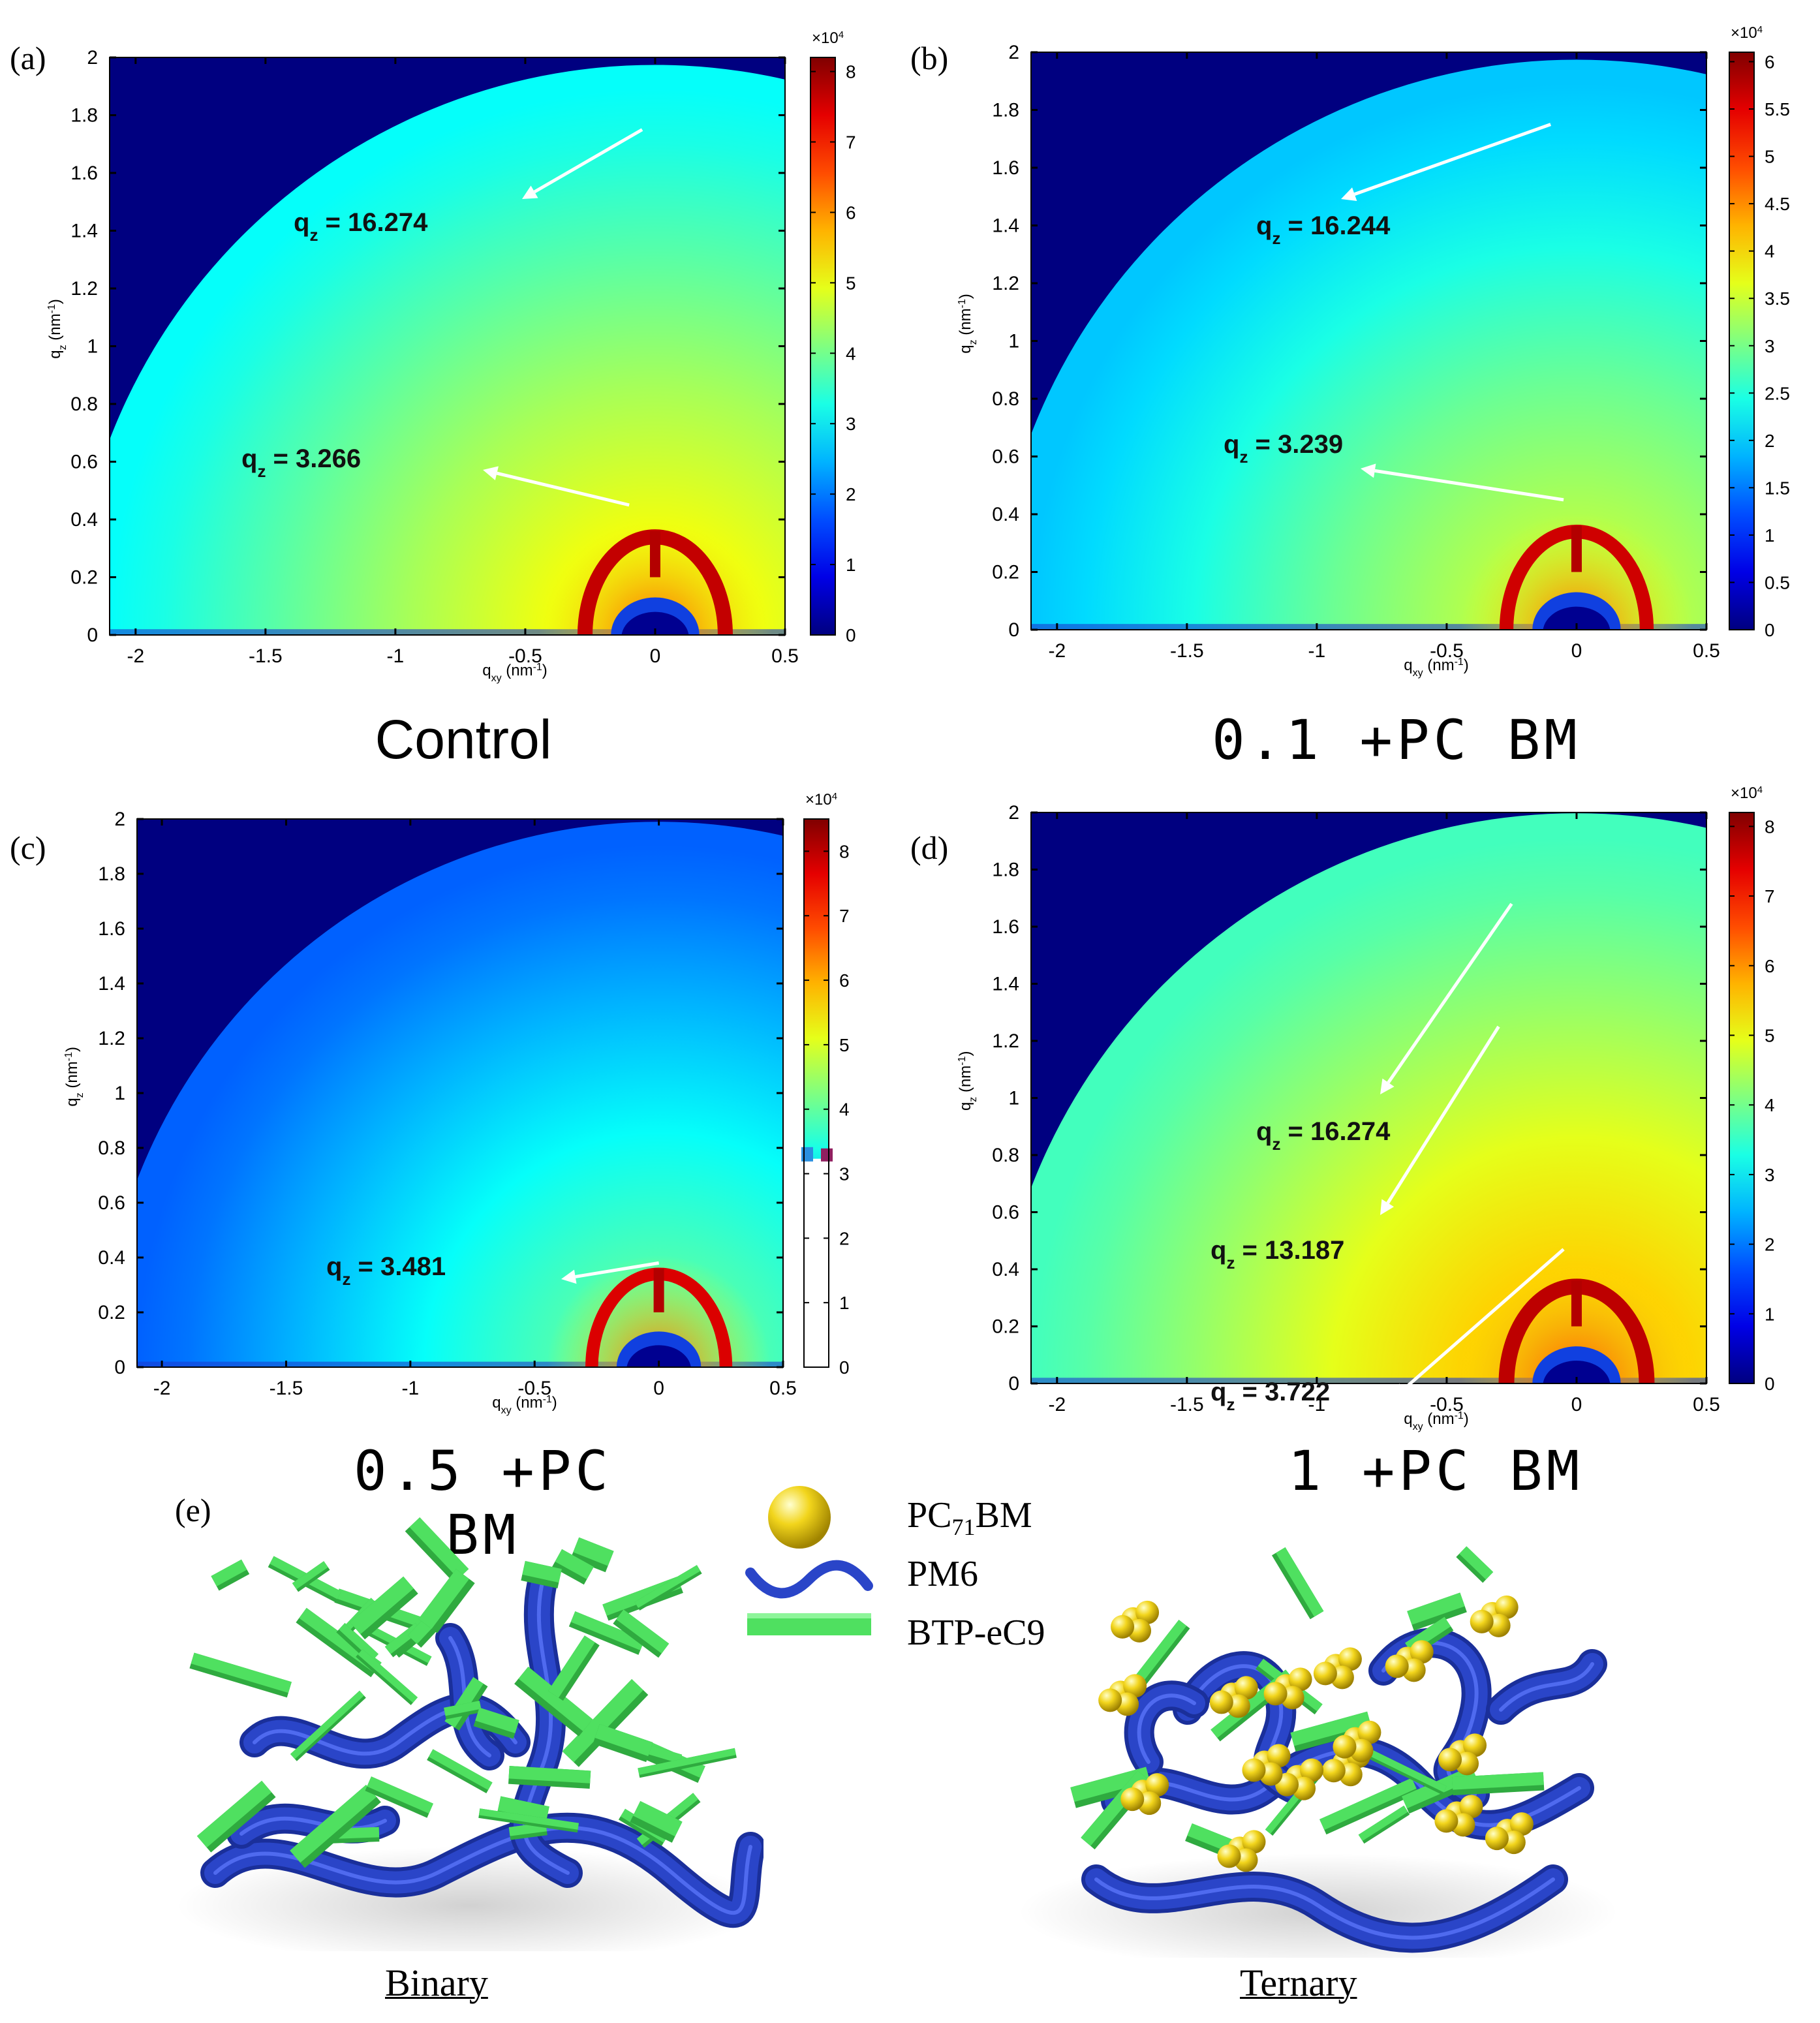  I want to click on y-axis-label: qz (nm-1), so click(968, 1081).